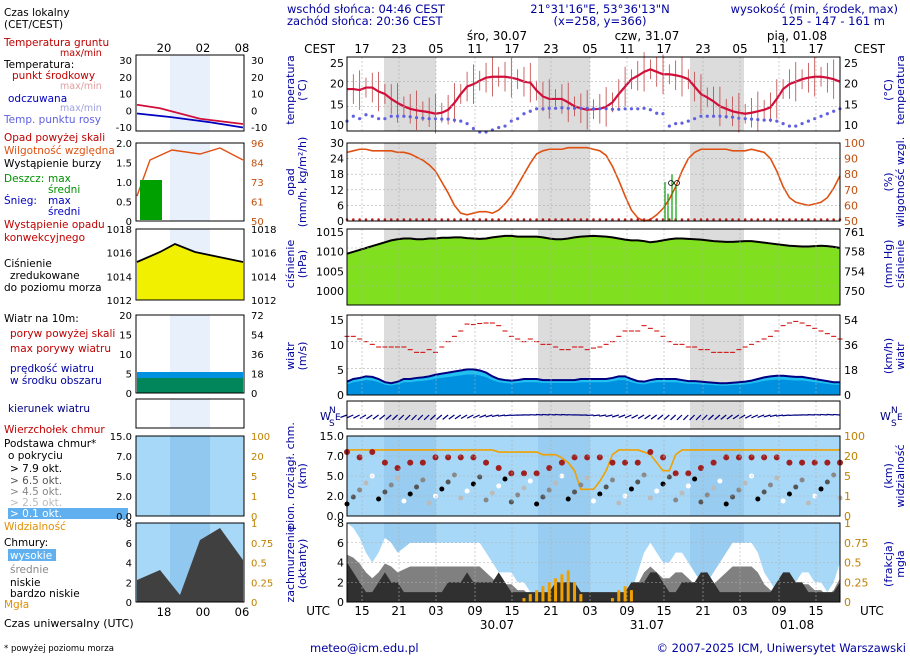 This screenshot has height=660, width=910. Describe the element at coordinates (550, 49) in the screenshot. I see `top-hour-5: 23` at that location.